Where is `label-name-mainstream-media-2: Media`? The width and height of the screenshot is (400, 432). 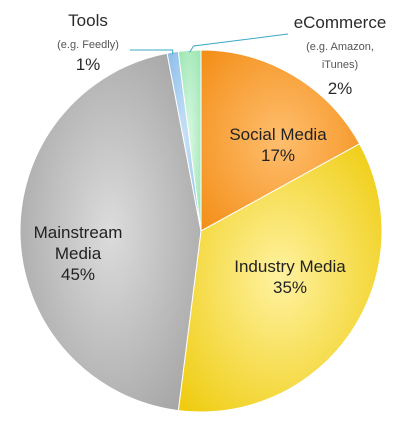 label-name-mainstream-media-2: Media is located at coordinates (78, 253).